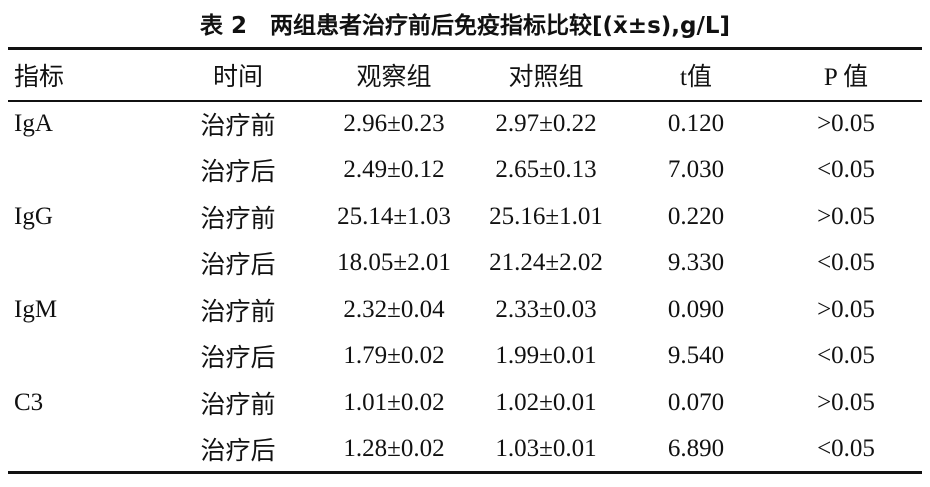  Describe the element at coordinates (394, 402) in the screenshot. I see `data-cell: 1.01±0.02` at that location.